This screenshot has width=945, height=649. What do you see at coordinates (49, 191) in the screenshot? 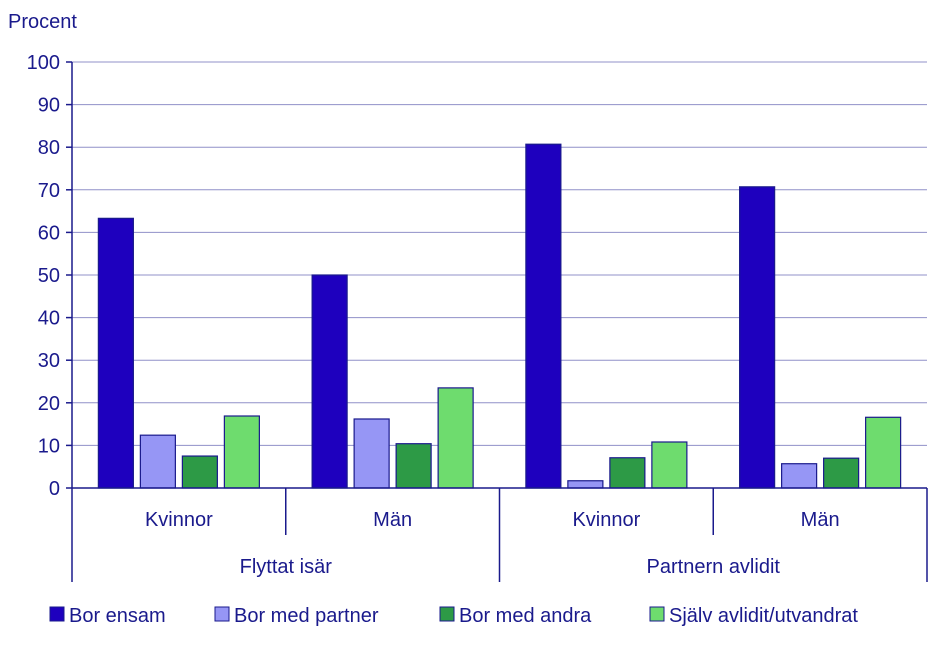
I see `y-tick-label: 70` at bounding box center [49, 191].